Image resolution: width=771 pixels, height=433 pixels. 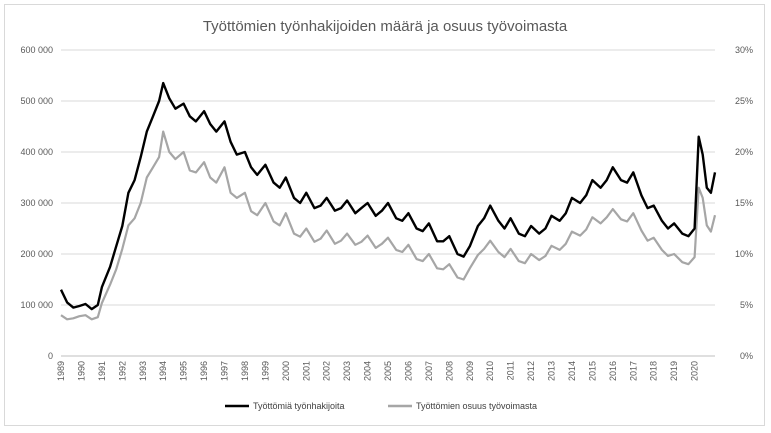 I want to click on x-tick-label: 1992, so click(x=122, y=371).